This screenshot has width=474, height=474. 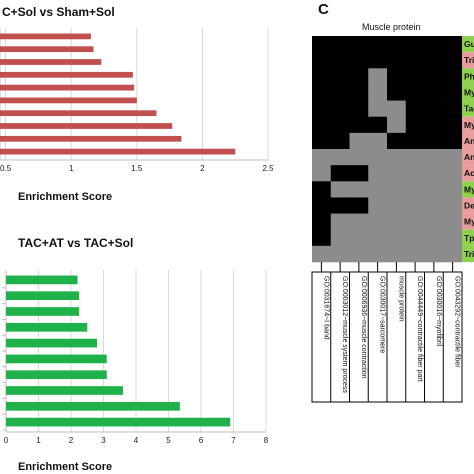 What do you see at coordinates (419, 329) in the screenshot?
I see `column-label: GO:0044449~contractile fiber part` at bounding box center [419, 329].